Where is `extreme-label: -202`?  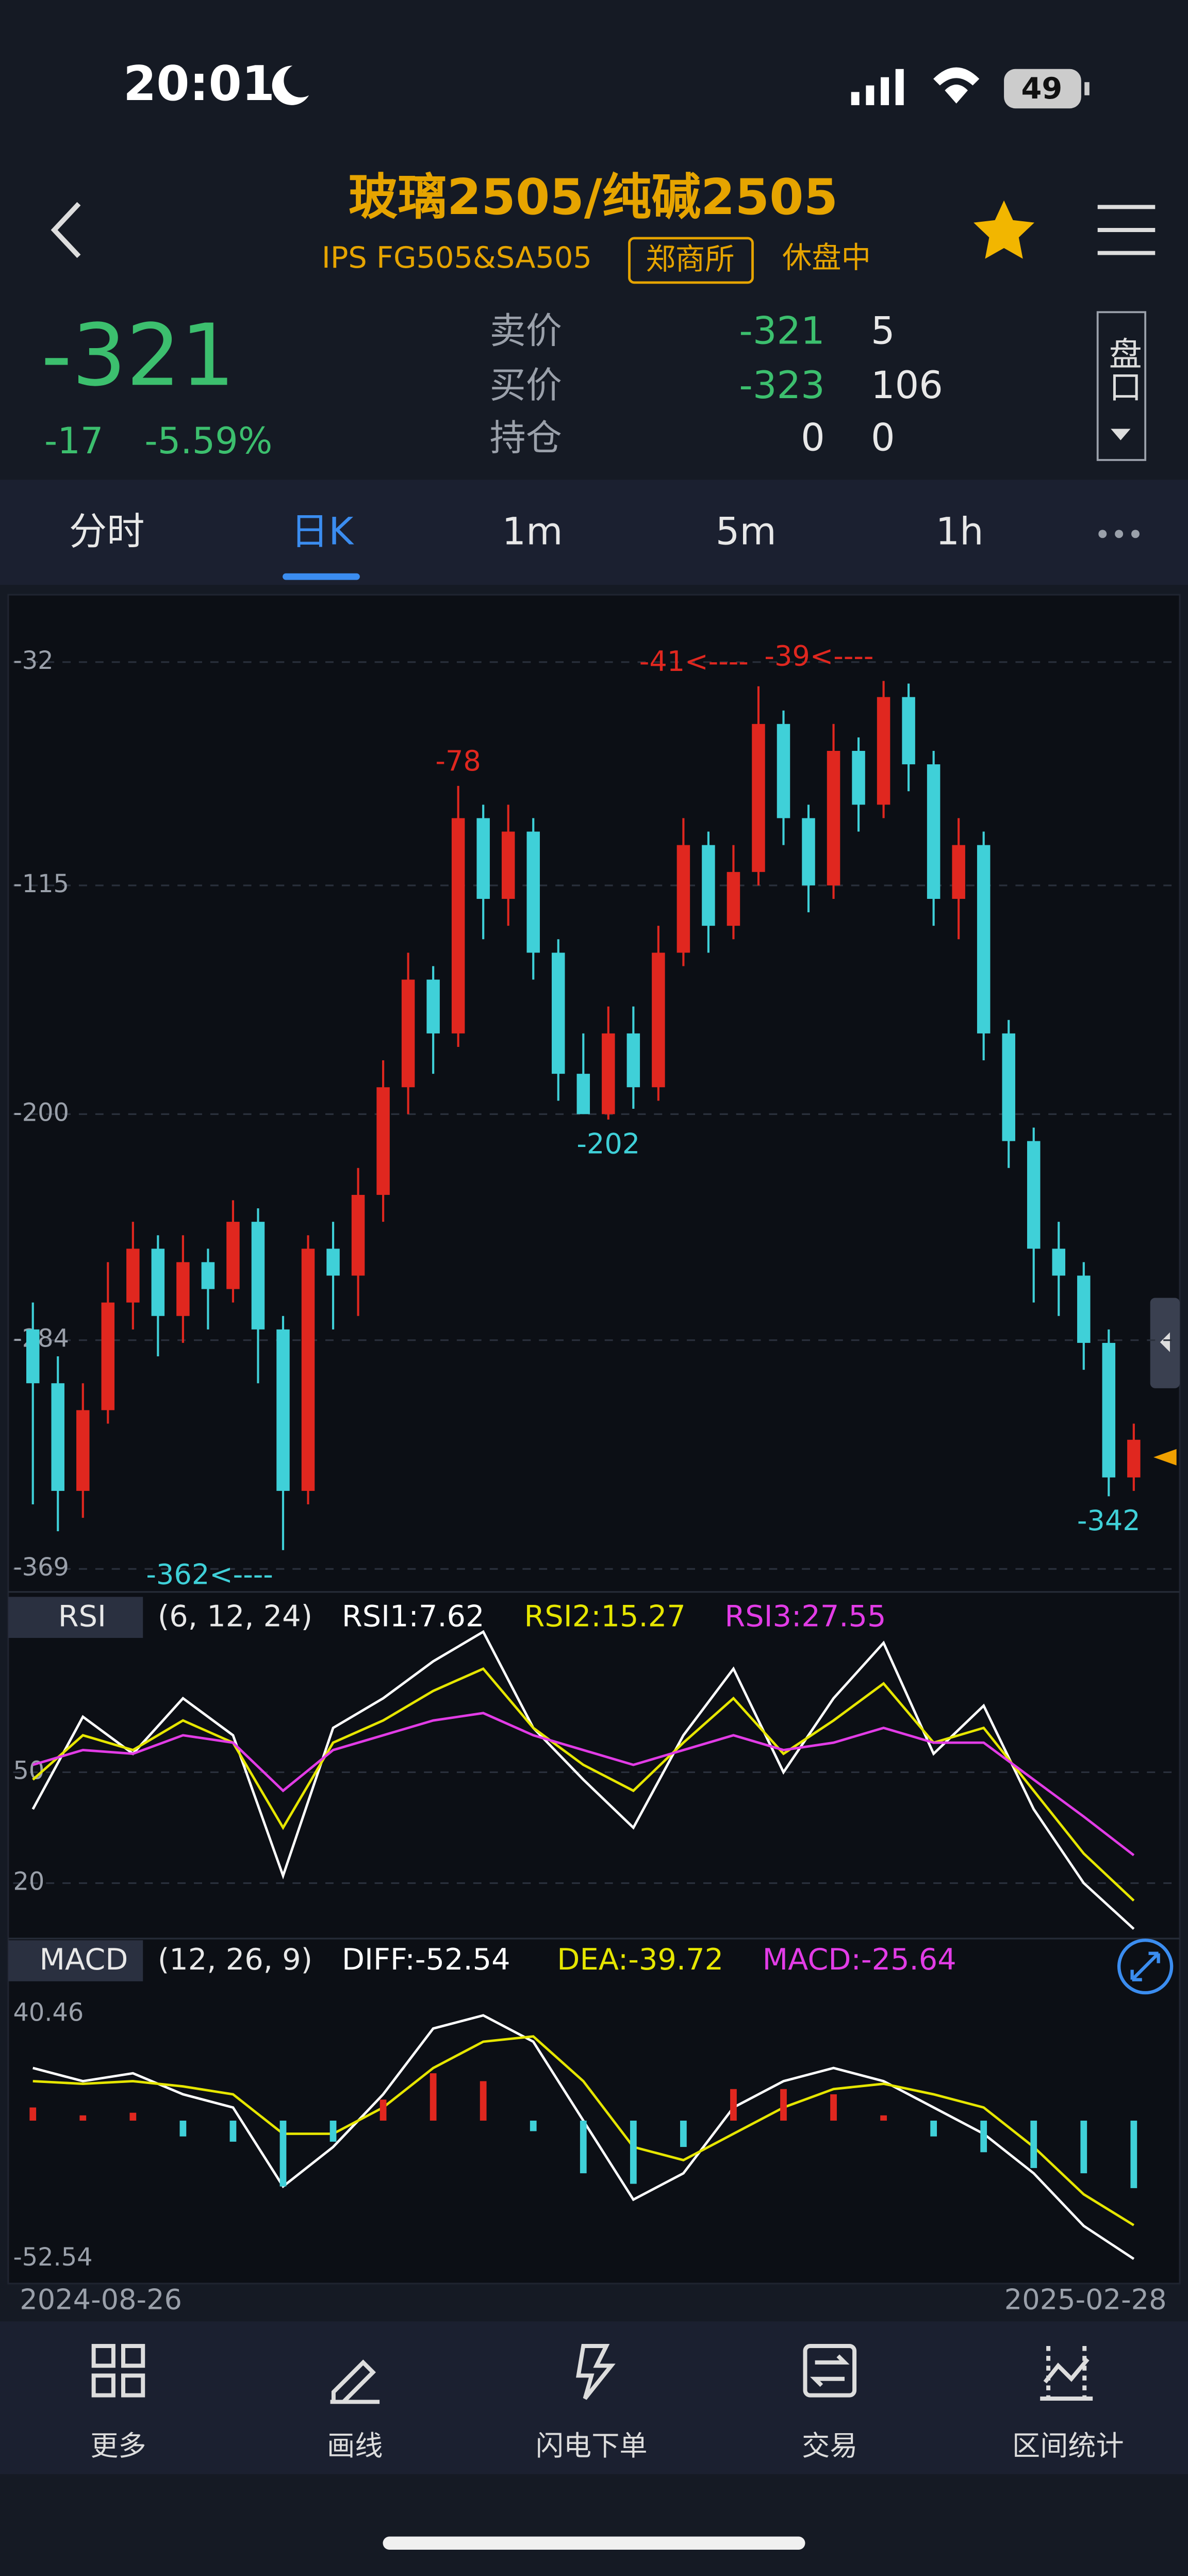 extreme-label: -202 is located at coordinates (608, 1143).